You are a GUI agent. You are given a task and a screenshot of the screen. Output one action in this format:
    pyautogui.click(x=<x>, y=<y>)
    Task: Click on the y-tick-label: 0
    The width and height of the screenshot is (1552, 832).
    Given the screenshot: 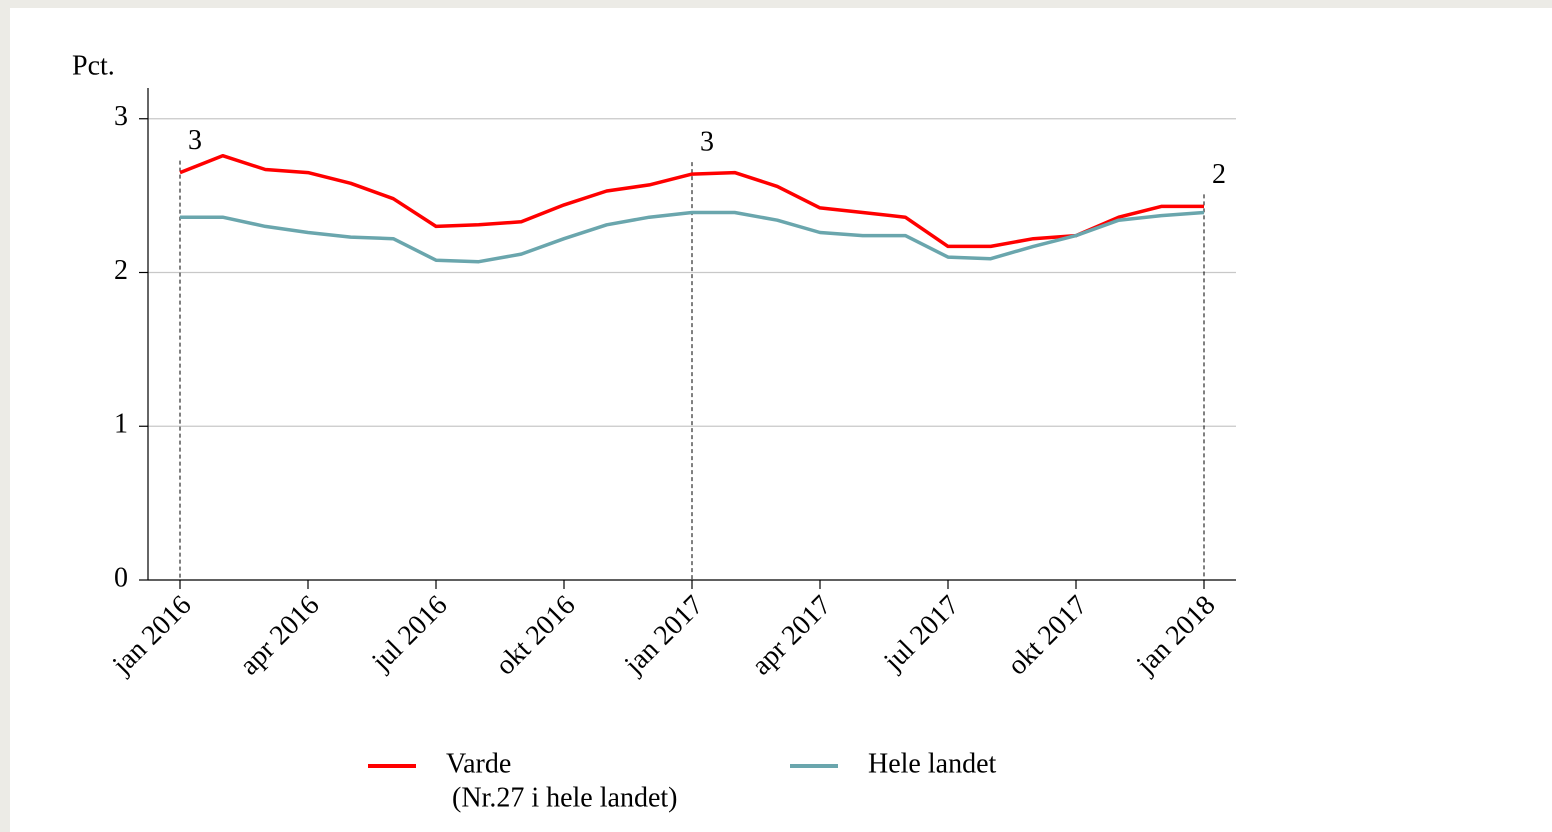 What is the action you would take?
    pyautogui.click(x=121, y=577)
    